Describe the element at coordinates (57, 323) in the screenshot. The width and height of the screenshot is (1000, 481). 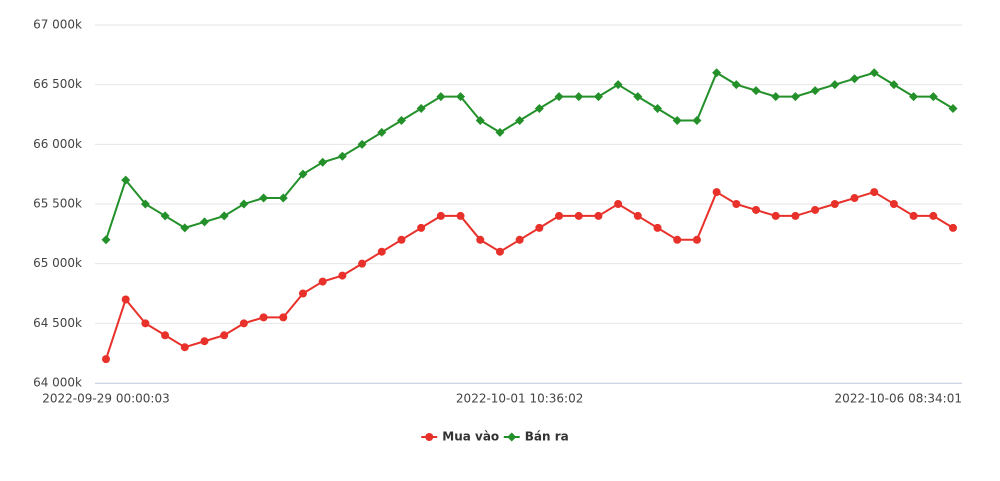
I see `y-tick-label: 64 500k` at that location.